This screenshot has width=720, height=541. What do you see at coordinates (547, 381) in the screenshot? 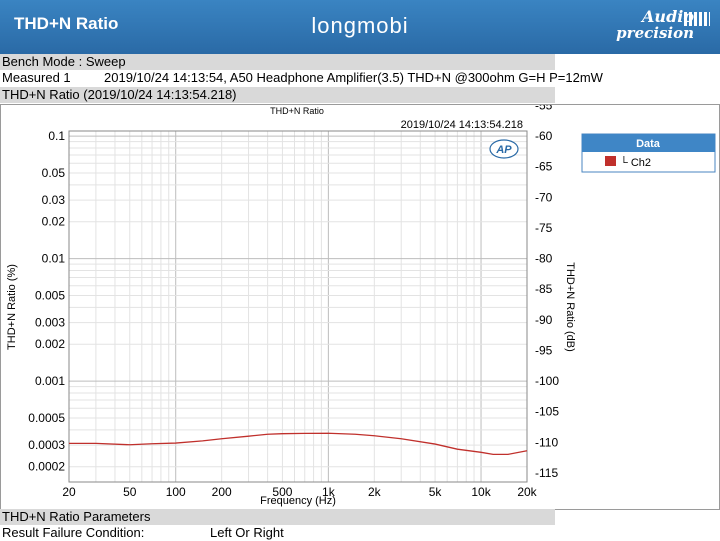
I see `y2-tick-label: -100` at bounding box center [547, 381].